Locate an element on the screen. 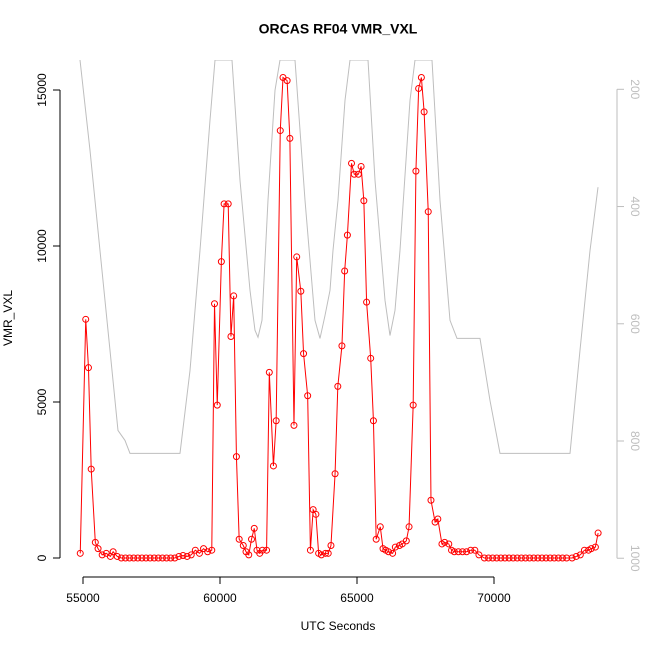  y-tick-label: 5000 is located at coordinates (42, 401).